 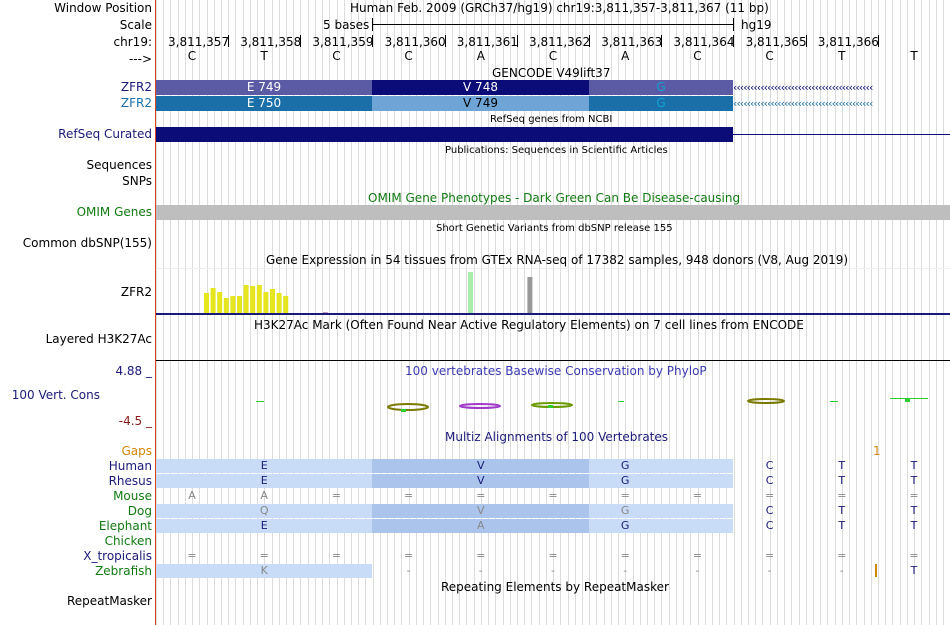 I want to click on phylop-mark, so click(x=834, y=401).